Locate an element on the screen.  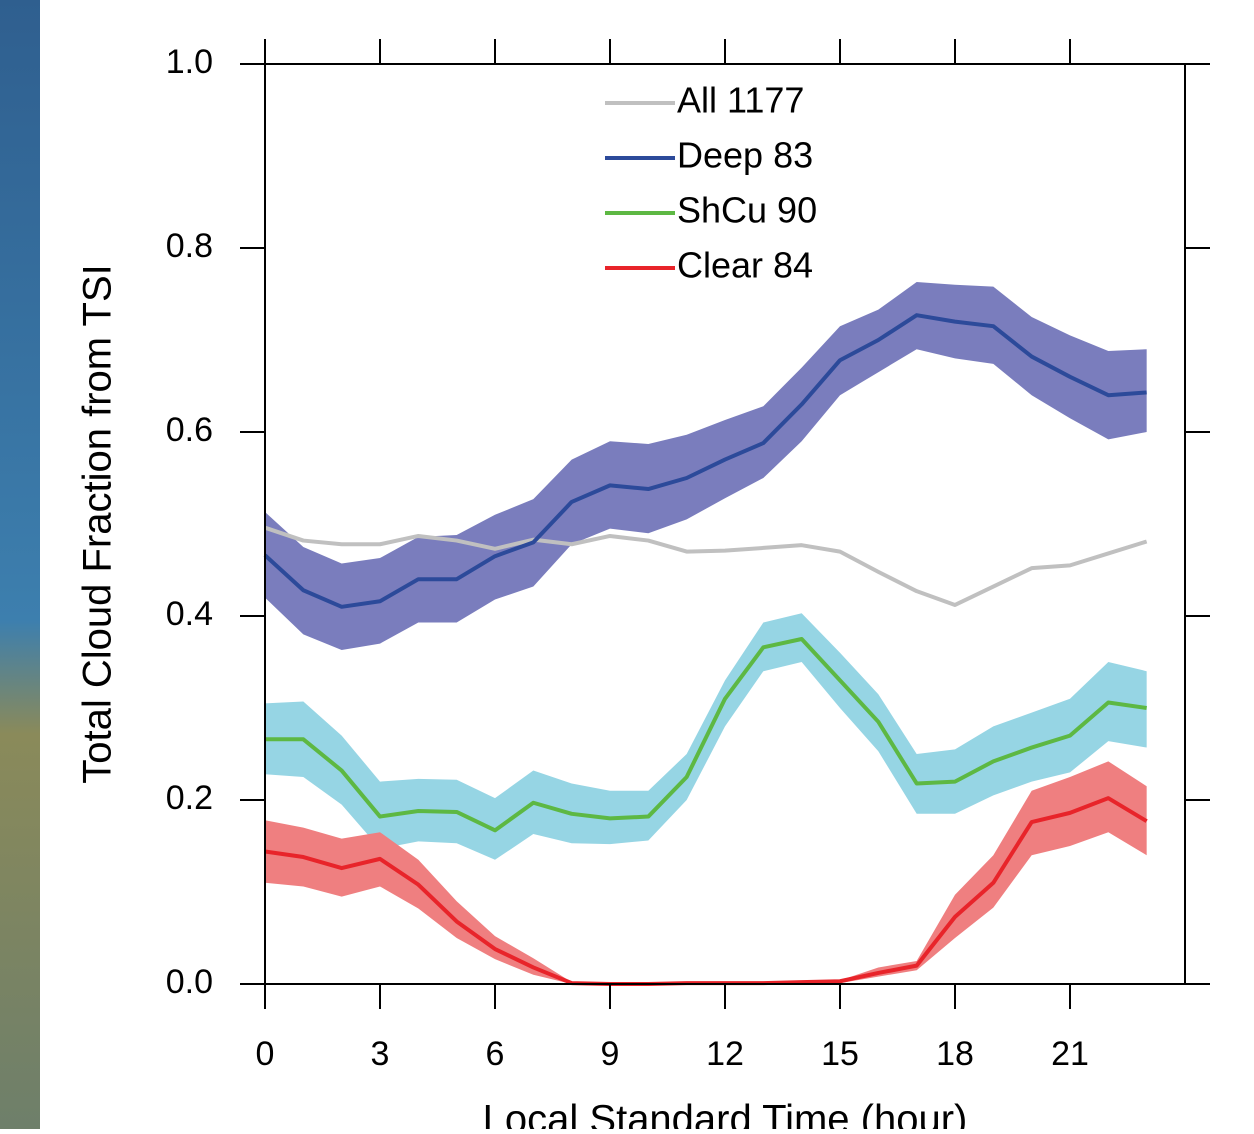
x-tick-label: 21 is located at coordinates (1070, 1054).